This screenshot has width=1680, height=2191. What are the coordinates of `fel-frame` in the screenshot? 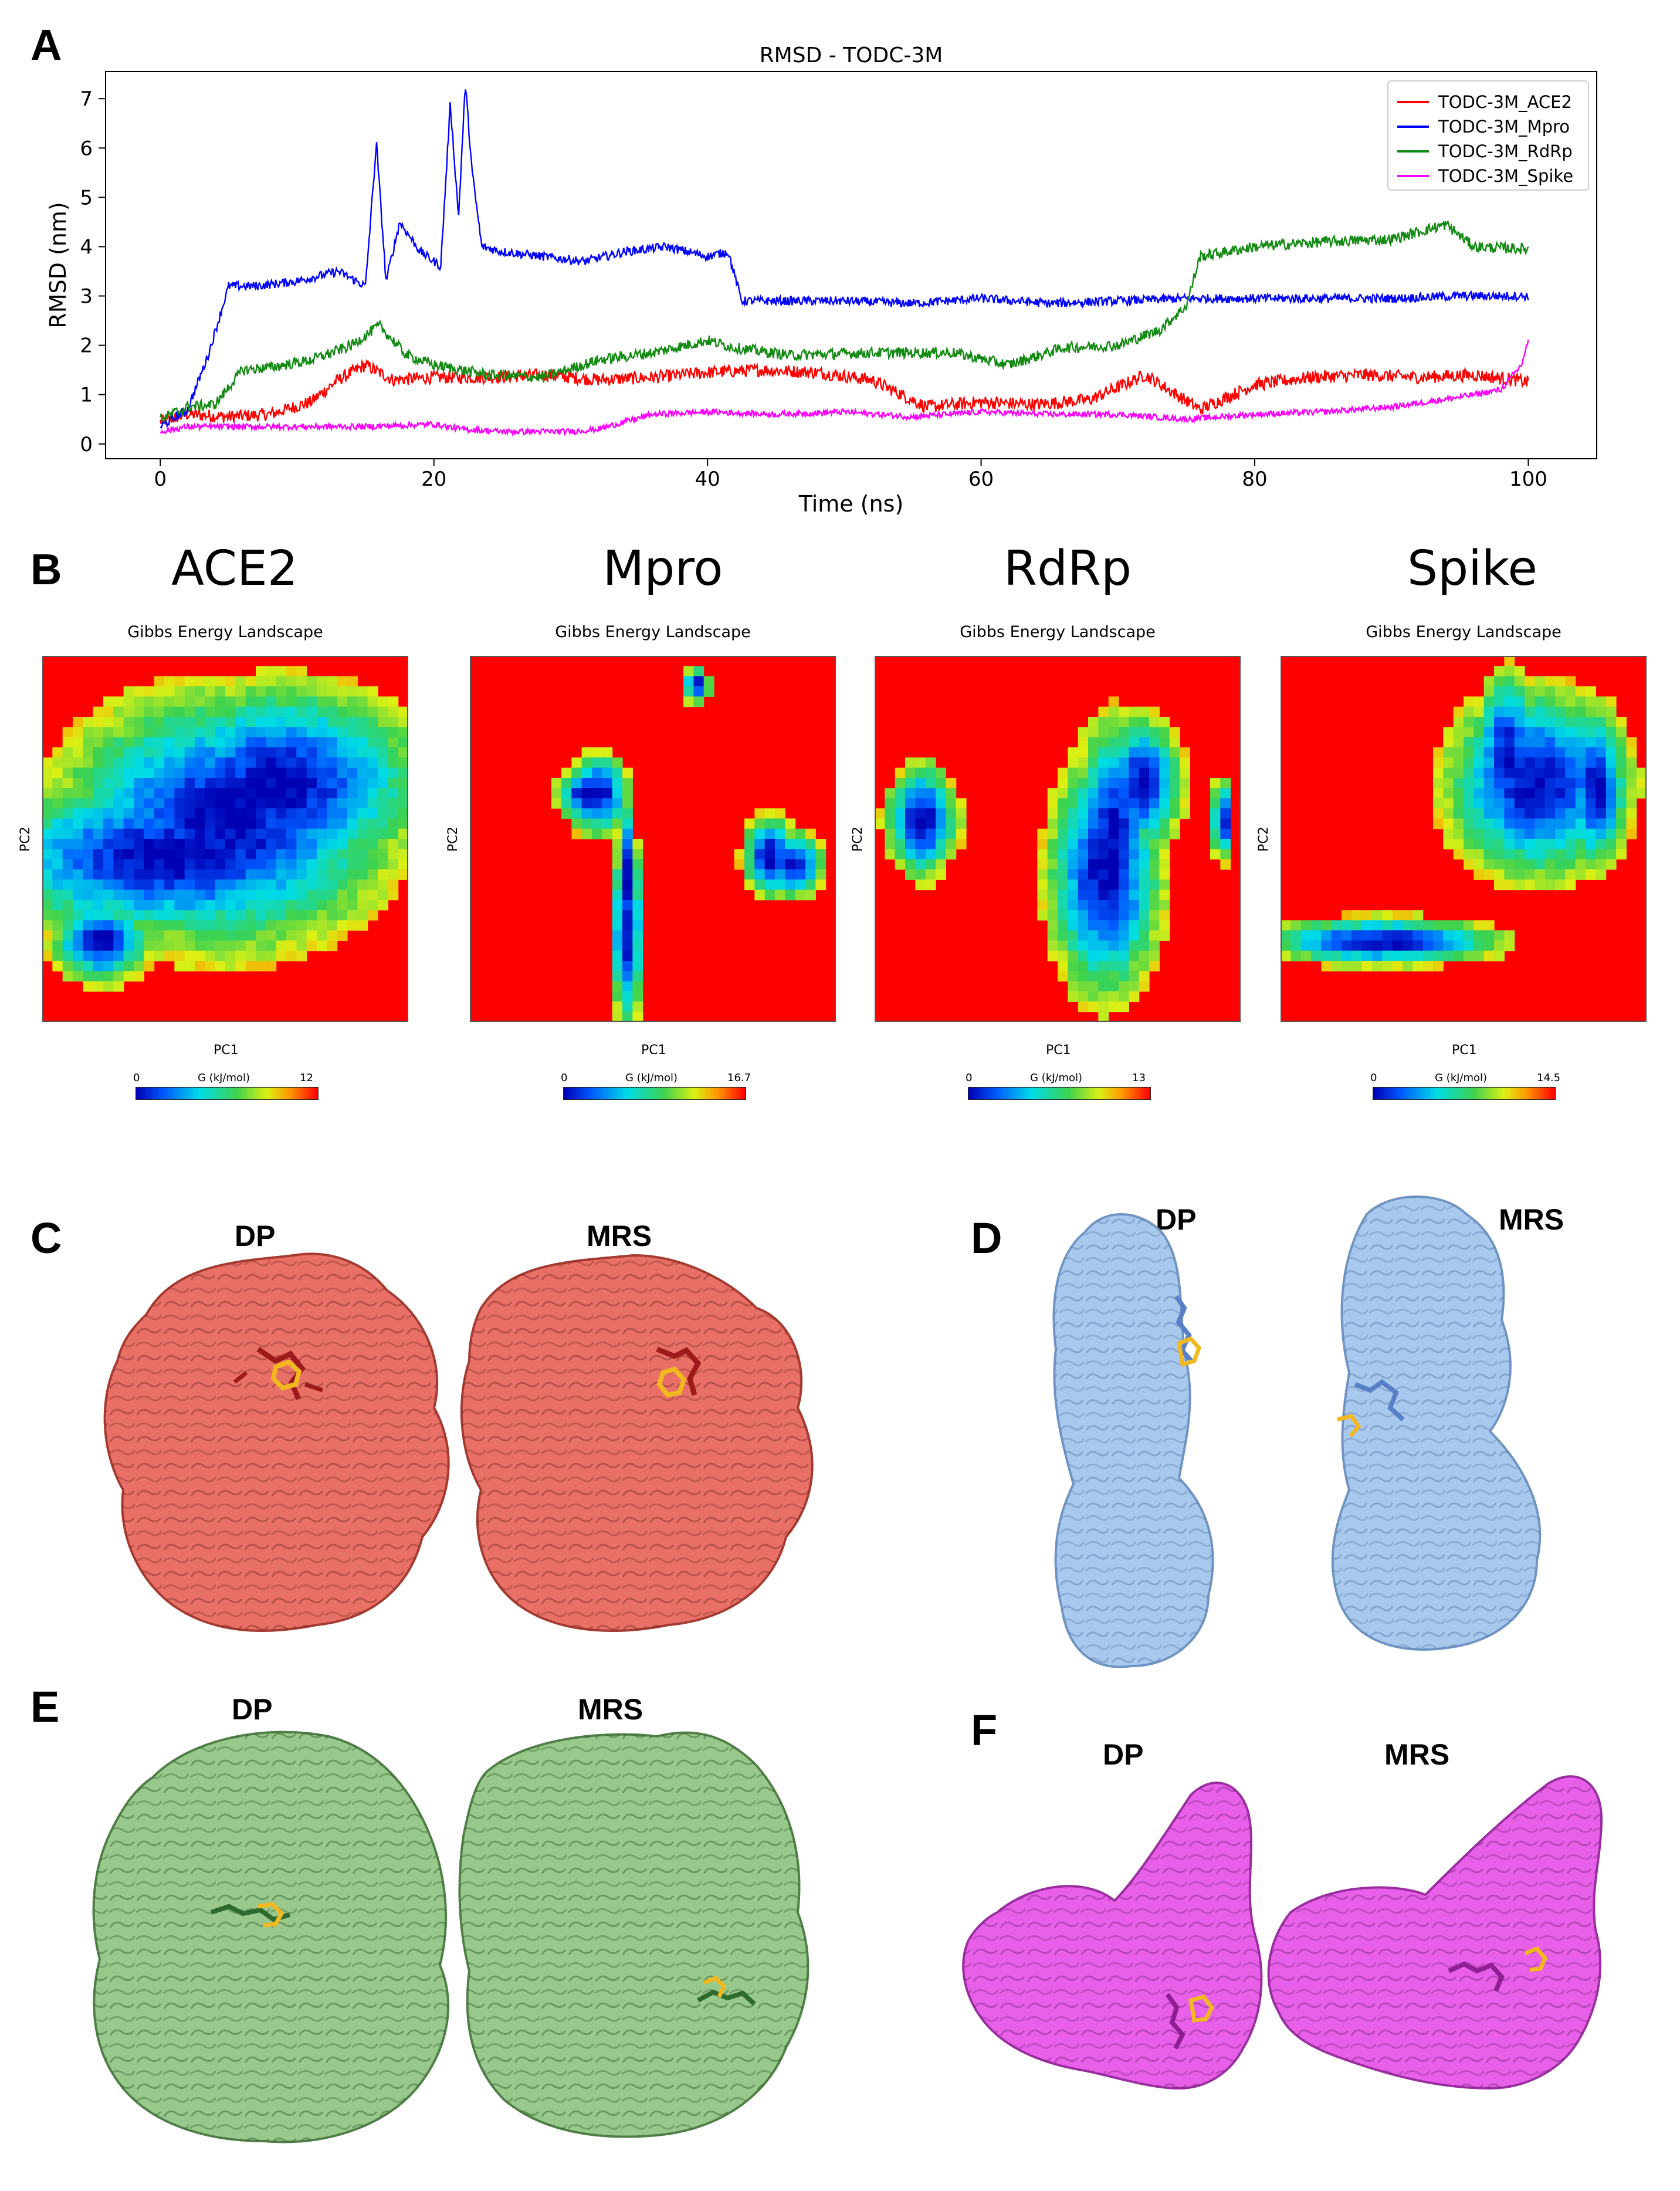 It's located at (225, 839).